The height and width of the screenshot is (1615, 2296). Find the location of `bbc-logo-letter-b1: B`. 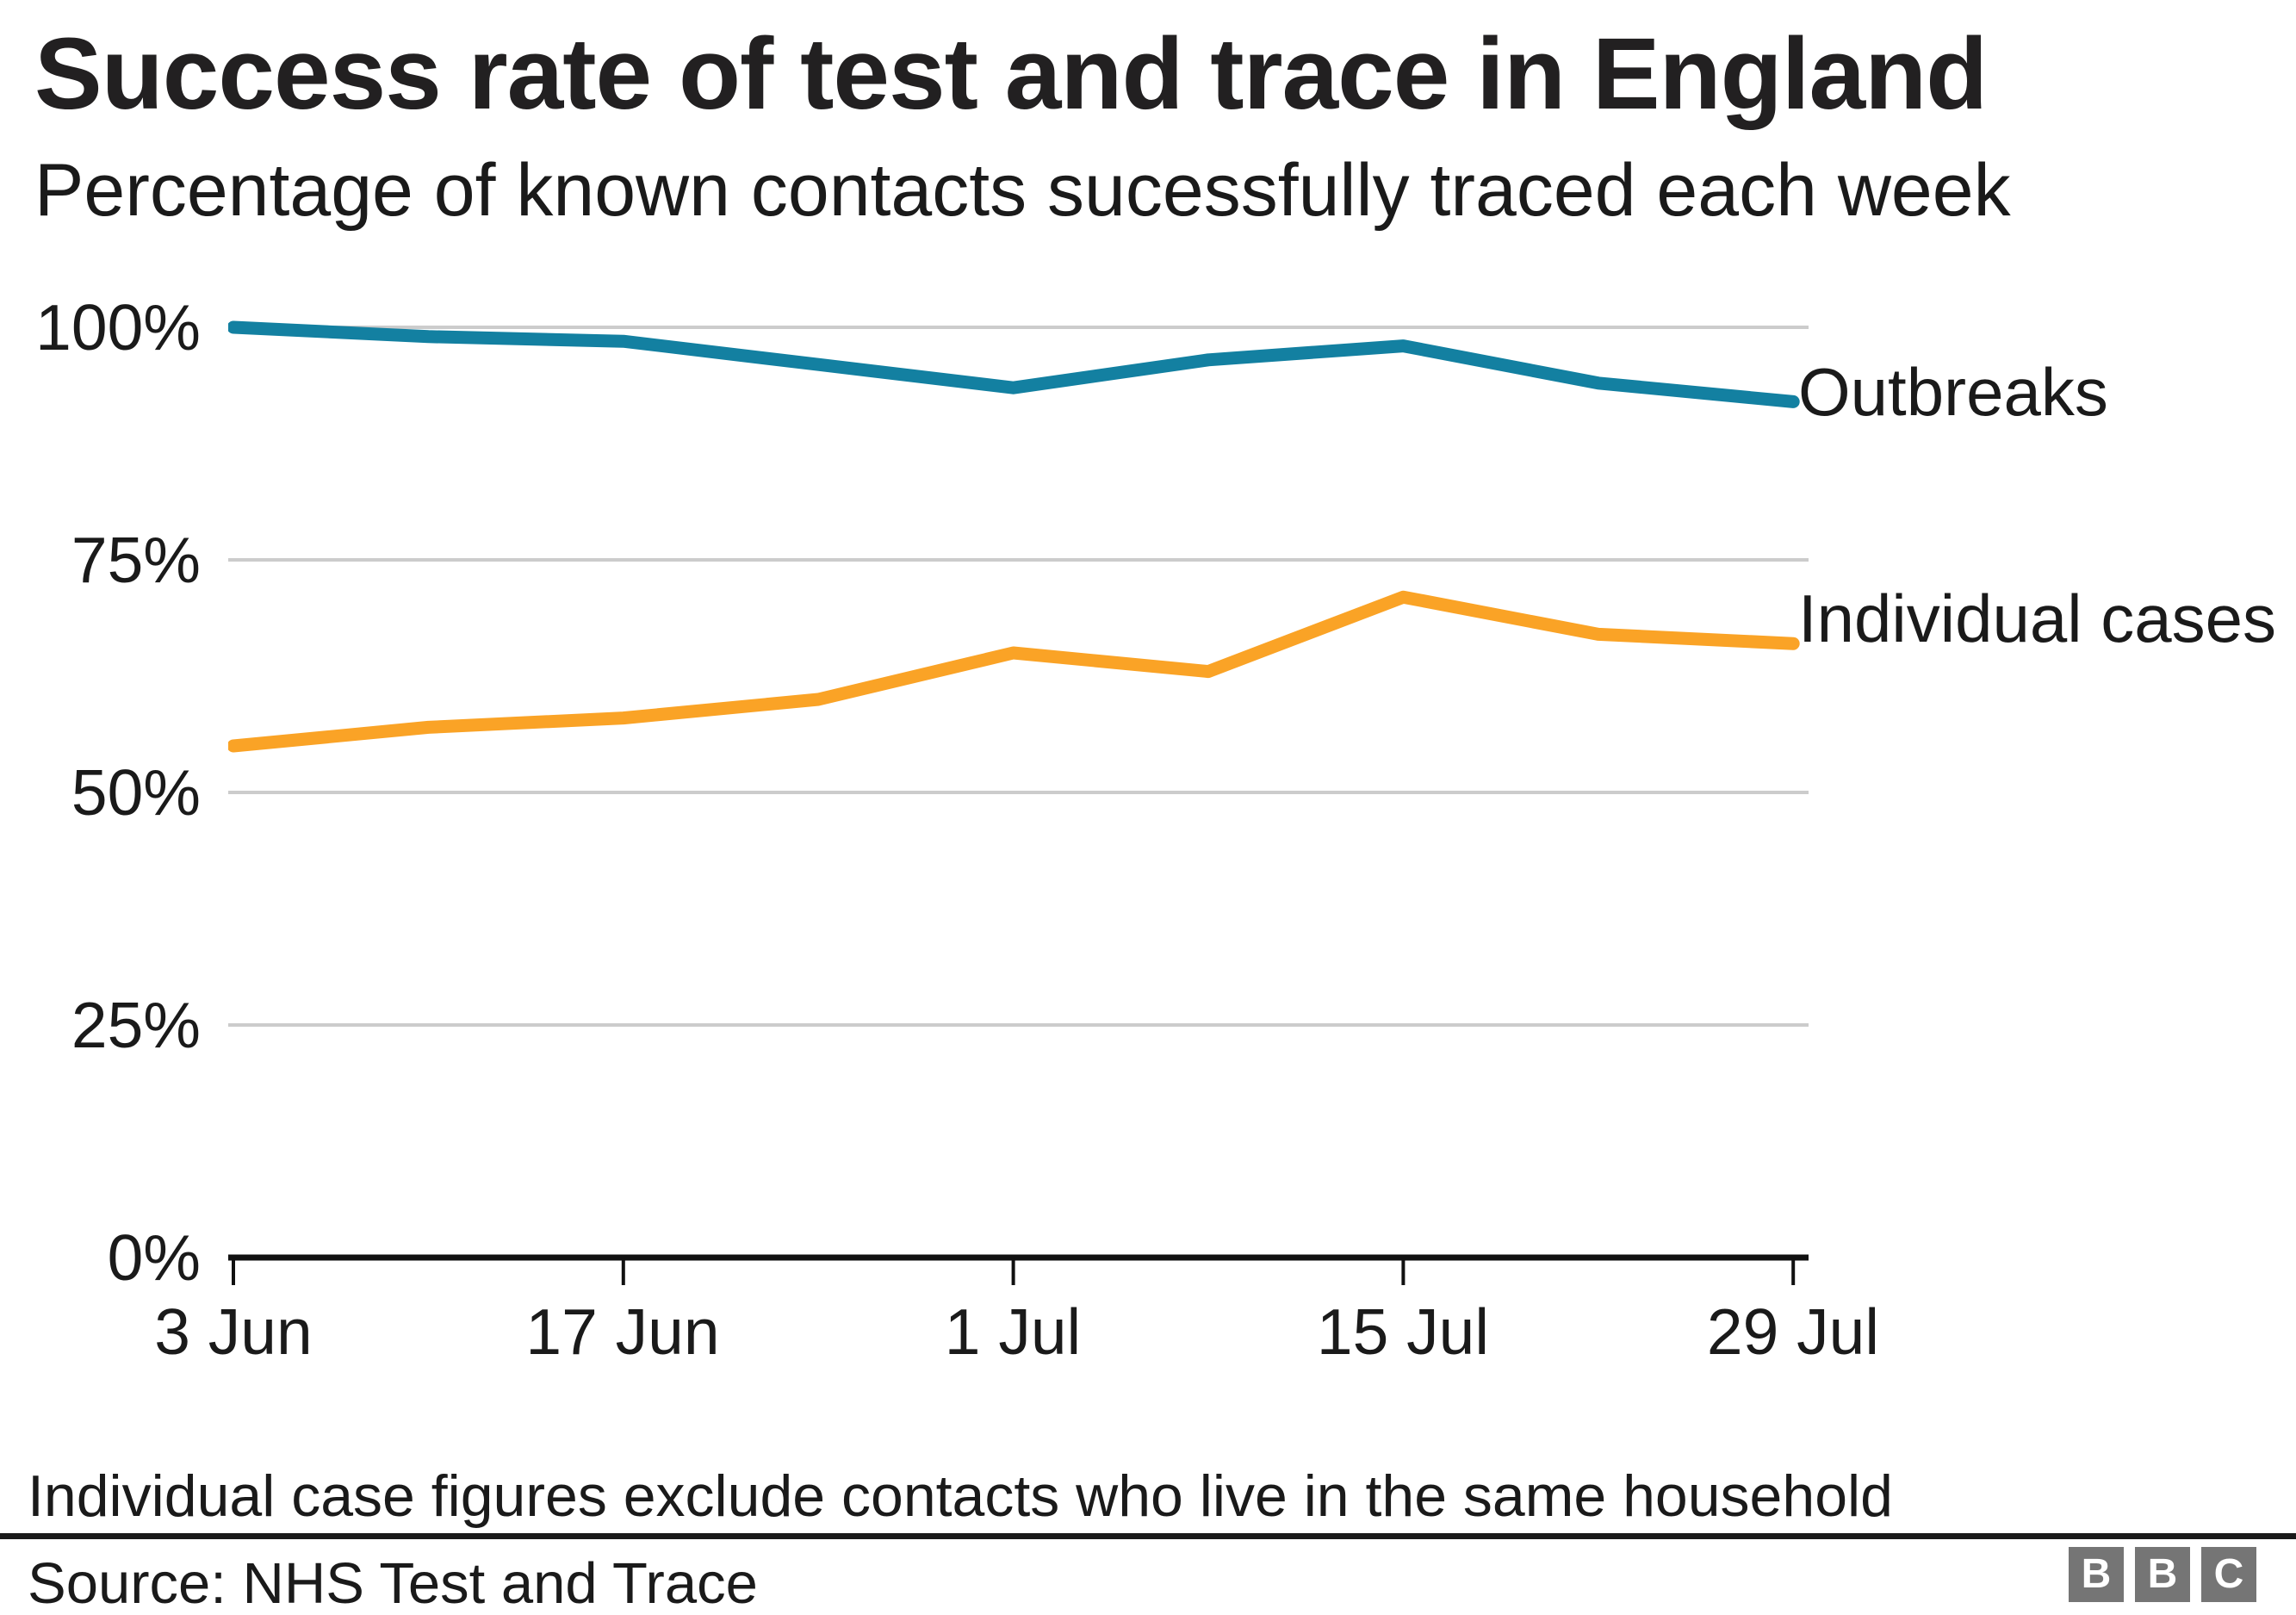

bbc-logo-letter-b1: B is located at coordinates (2096, 1574).